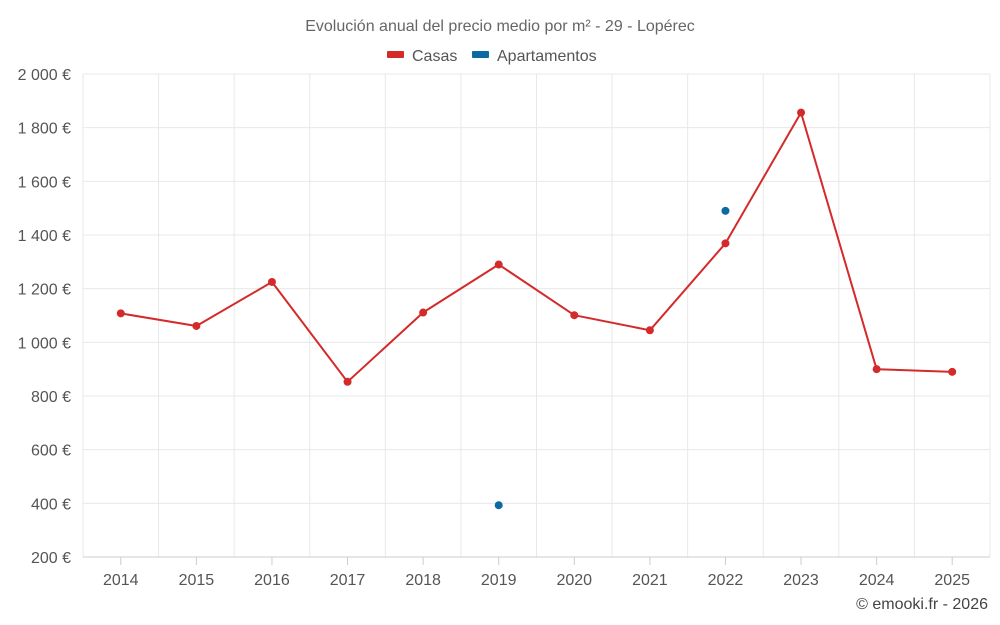 This screenshot has width=1000, height=625. Describe the element at coordinates (44, 236) in the screenshot. I see `y-tick-label: 1 400 €` at that location.